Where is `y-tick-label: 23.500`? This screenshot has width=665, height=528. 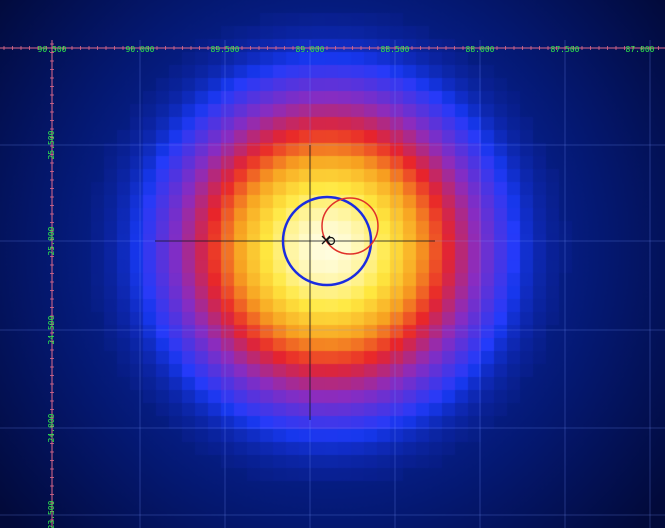
y-tick-label: 23.500 is located at coordinates (51, 514).